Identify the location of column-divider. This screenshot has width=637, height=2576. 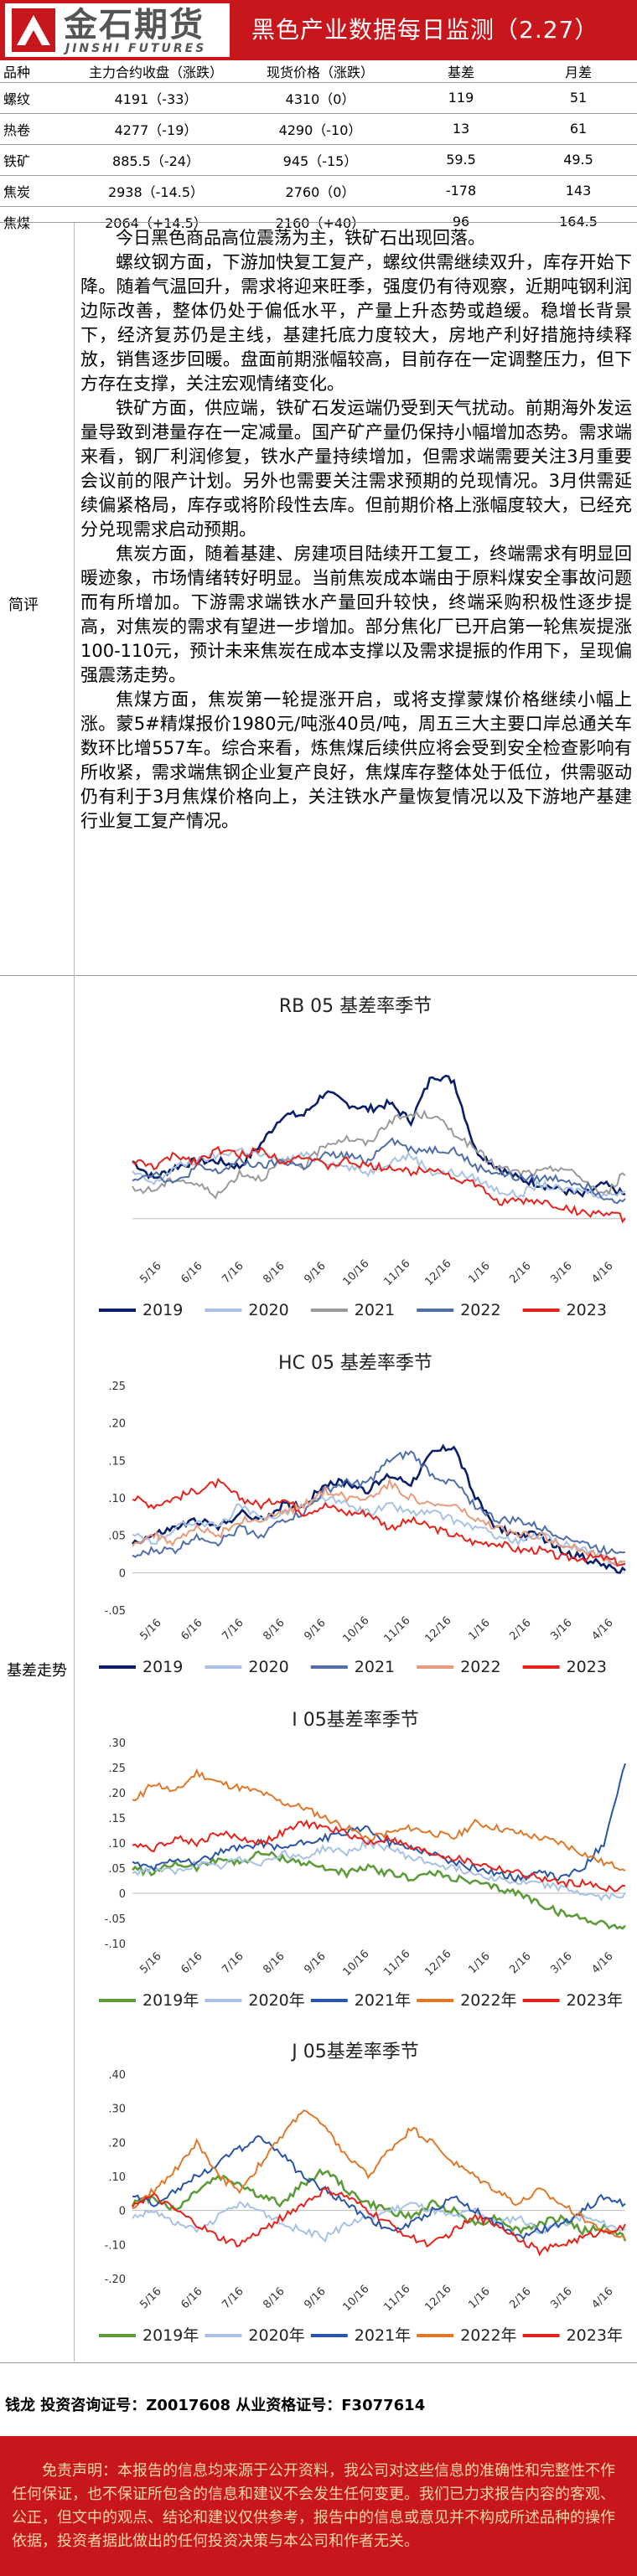
(74, 600).